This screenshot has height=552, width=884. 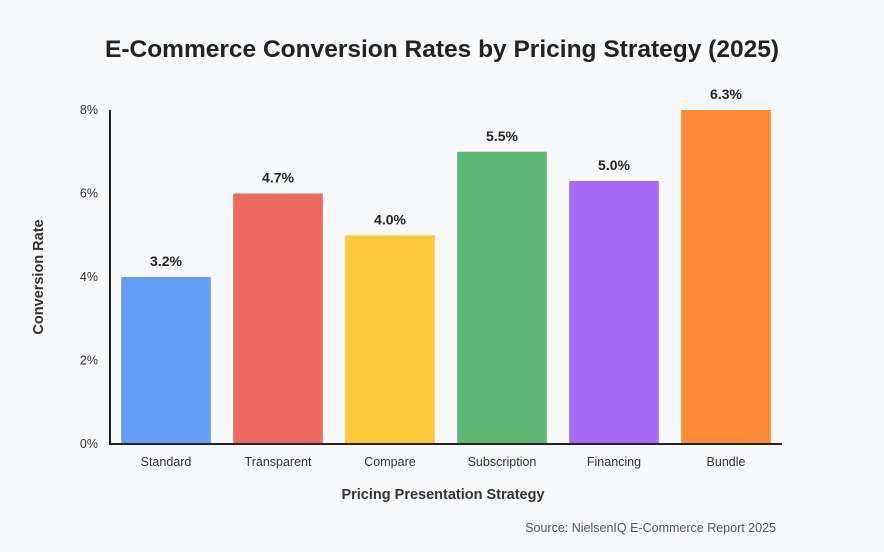 I want to click on y-axis-ticks: 0% 2% 4% 6% 8%, so click(x=89, y=277).